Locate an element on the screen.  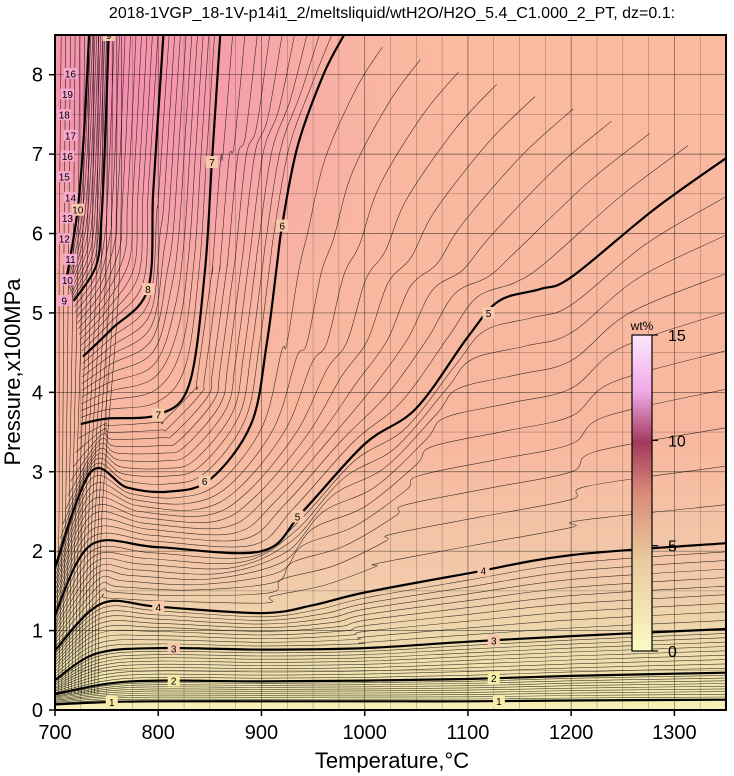
edge-label-text: 13 is located at coordinates (68, 219).